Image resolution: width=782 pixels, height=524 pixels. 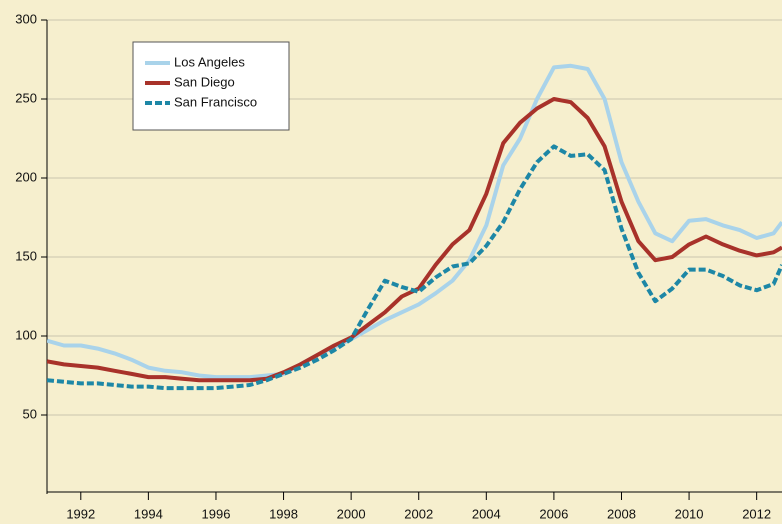 I want to click on x-tick-label: 1992, so click(x=80, y=513).